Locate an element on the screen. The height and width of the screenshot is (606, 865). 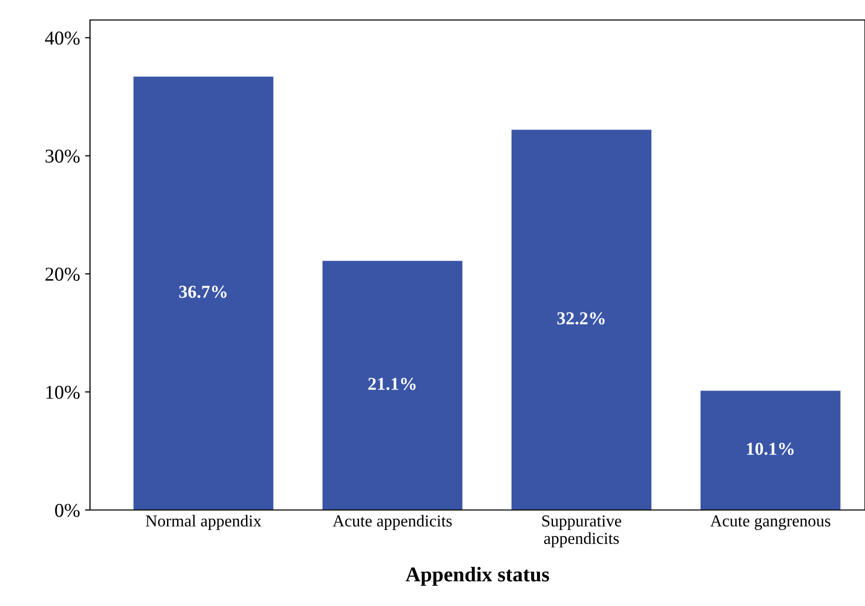
y-tick-label: 40% is located at coordinates (62, 38).